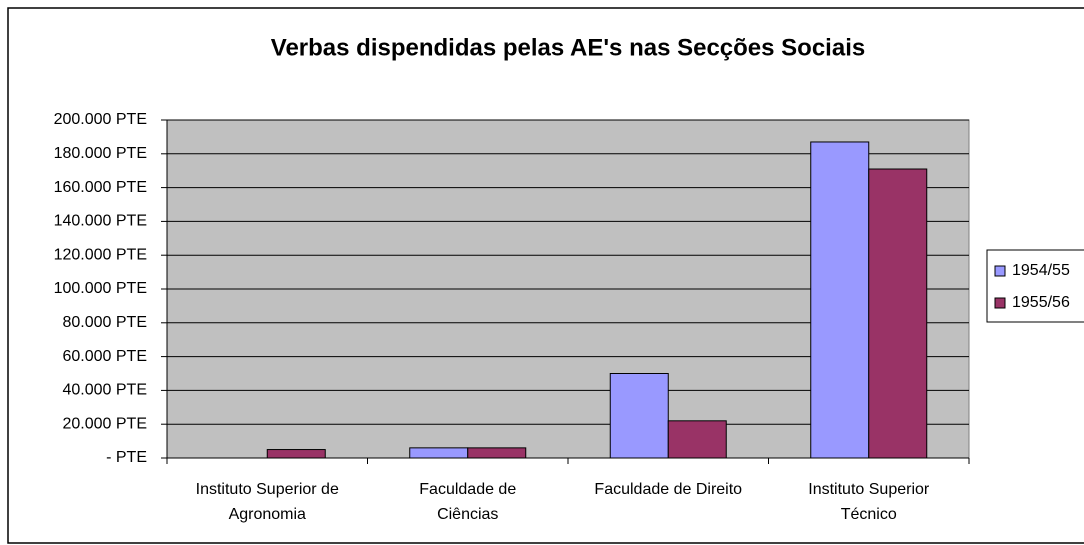 This screenshot has width=1084, height=545. Describe the element at coordinates (100, 153) in the screenshot. I see `y-tick-label: 180.000 PTE` at that location.